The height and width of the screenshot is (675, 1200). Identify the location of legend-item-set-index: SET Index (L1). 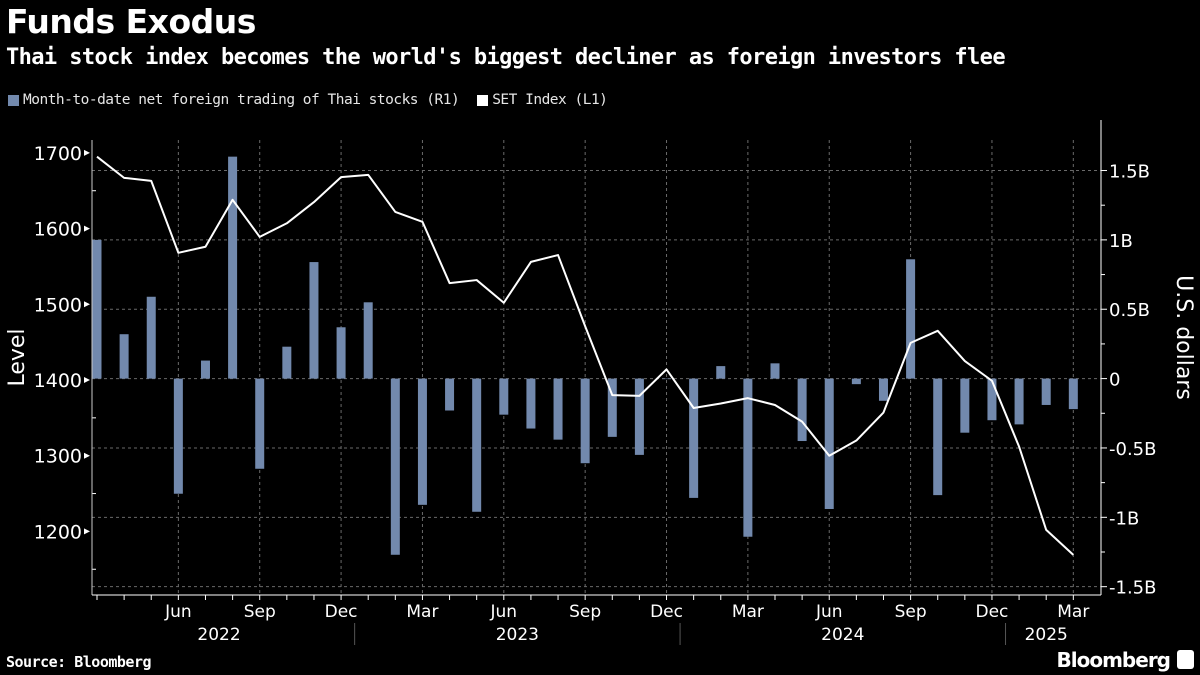
(542, 100).